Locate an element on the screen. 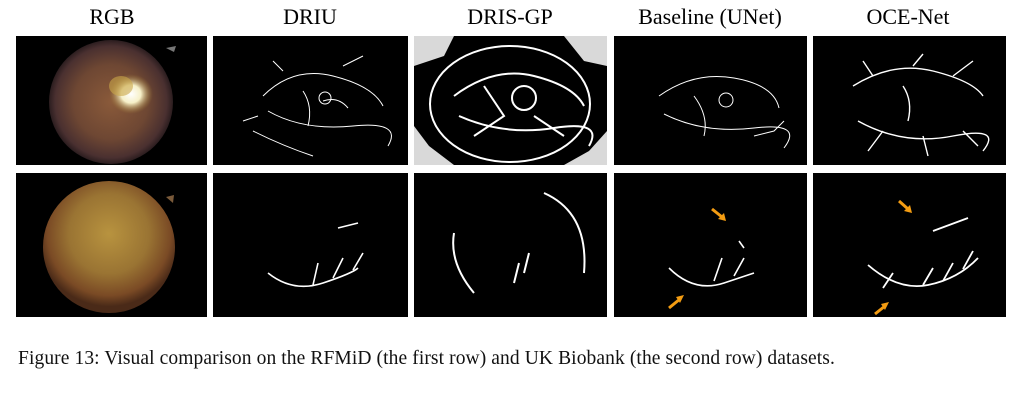 The width and height of the screenshot is (1018, 409). rfmid-oce-net-segmentation is located at coordinates (909, 100).